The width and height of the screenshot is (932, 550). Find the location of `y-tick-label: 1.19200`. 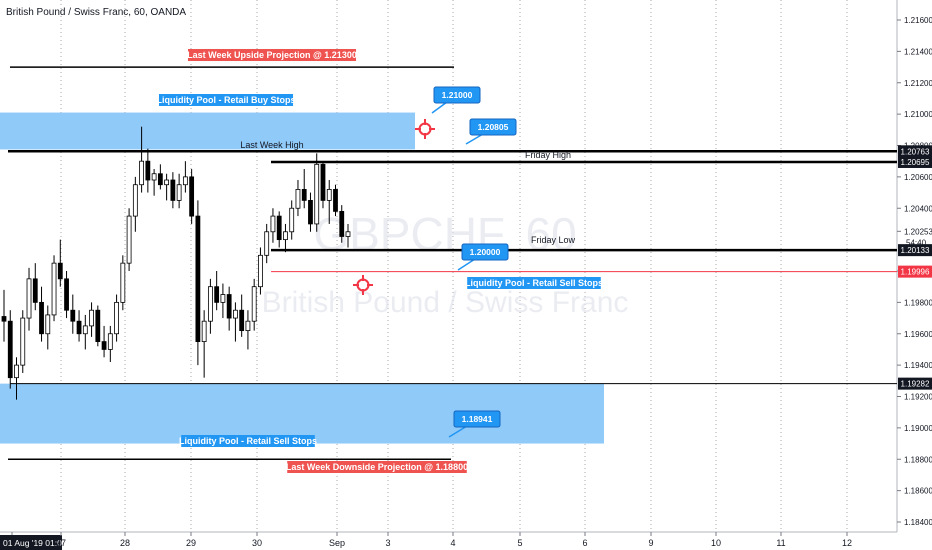

y-tick-label: 1.19200 is located at coordinates (918, 397).